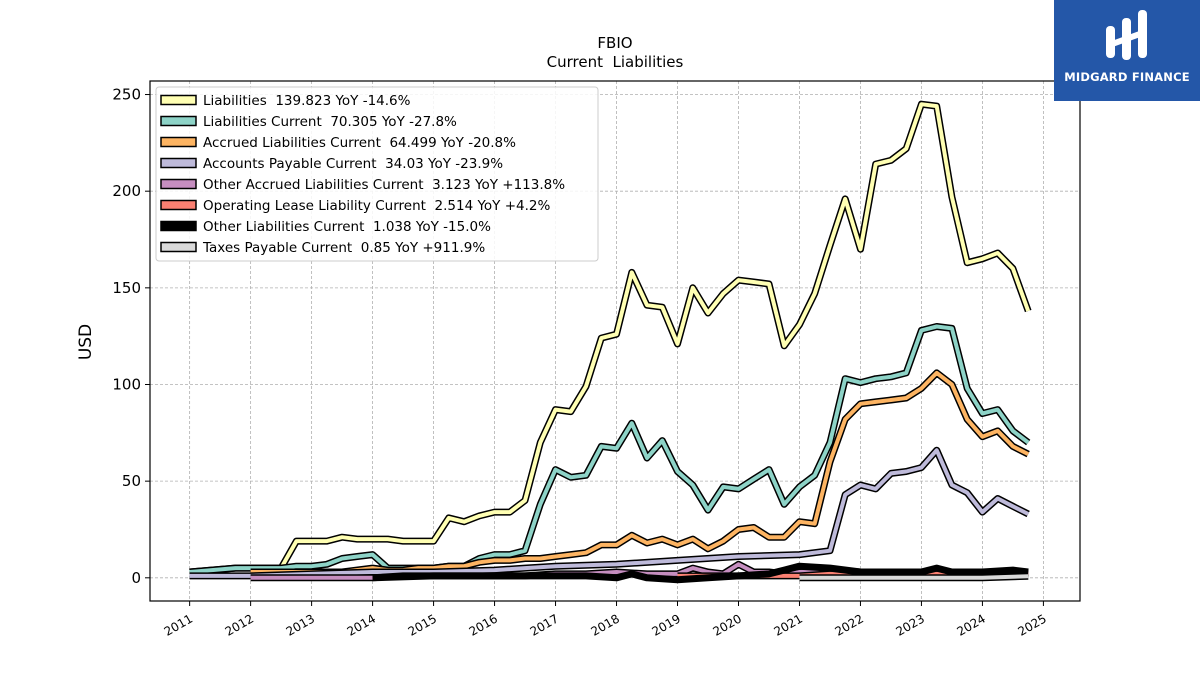  Describe the element at coordinates (727, 624) in the screenshot. I see `x-tick-label: 2020` at that location.